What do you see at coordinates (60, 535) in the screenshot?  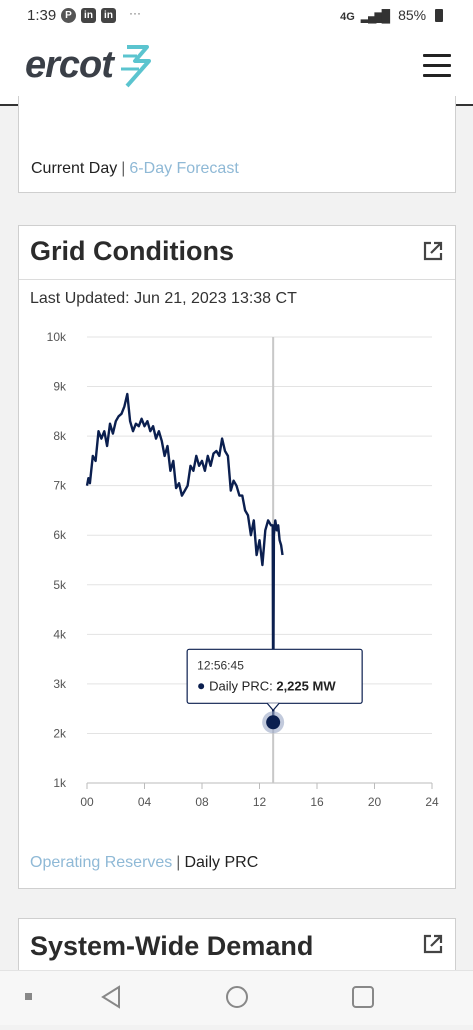 I see `y-tick-label: 6k` at bounding box center [60, 535].